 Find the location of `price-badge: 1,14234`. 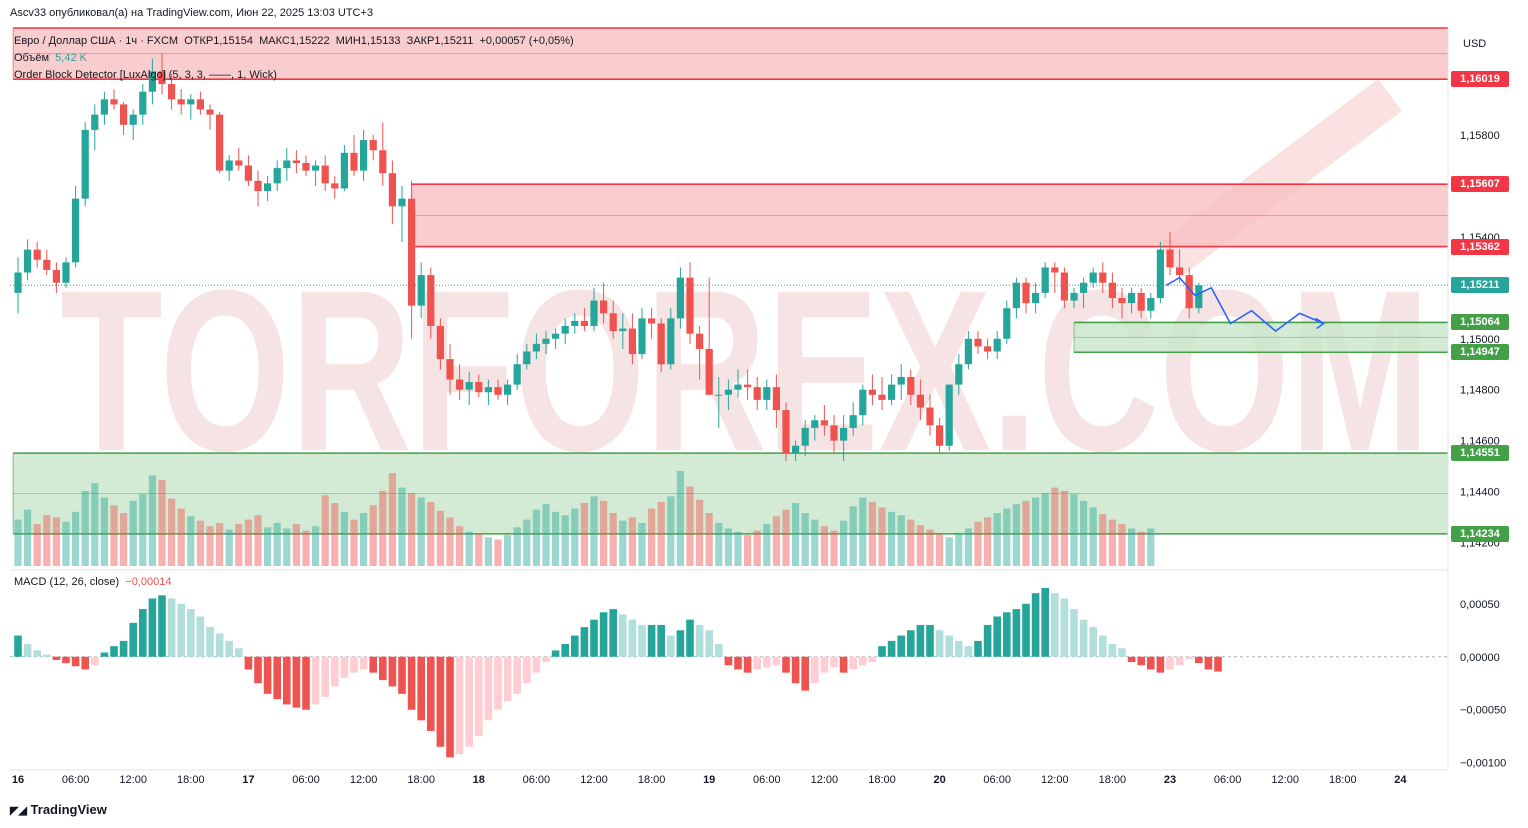

price-badge: 1,14234 is located at coordinates (1480, 533).